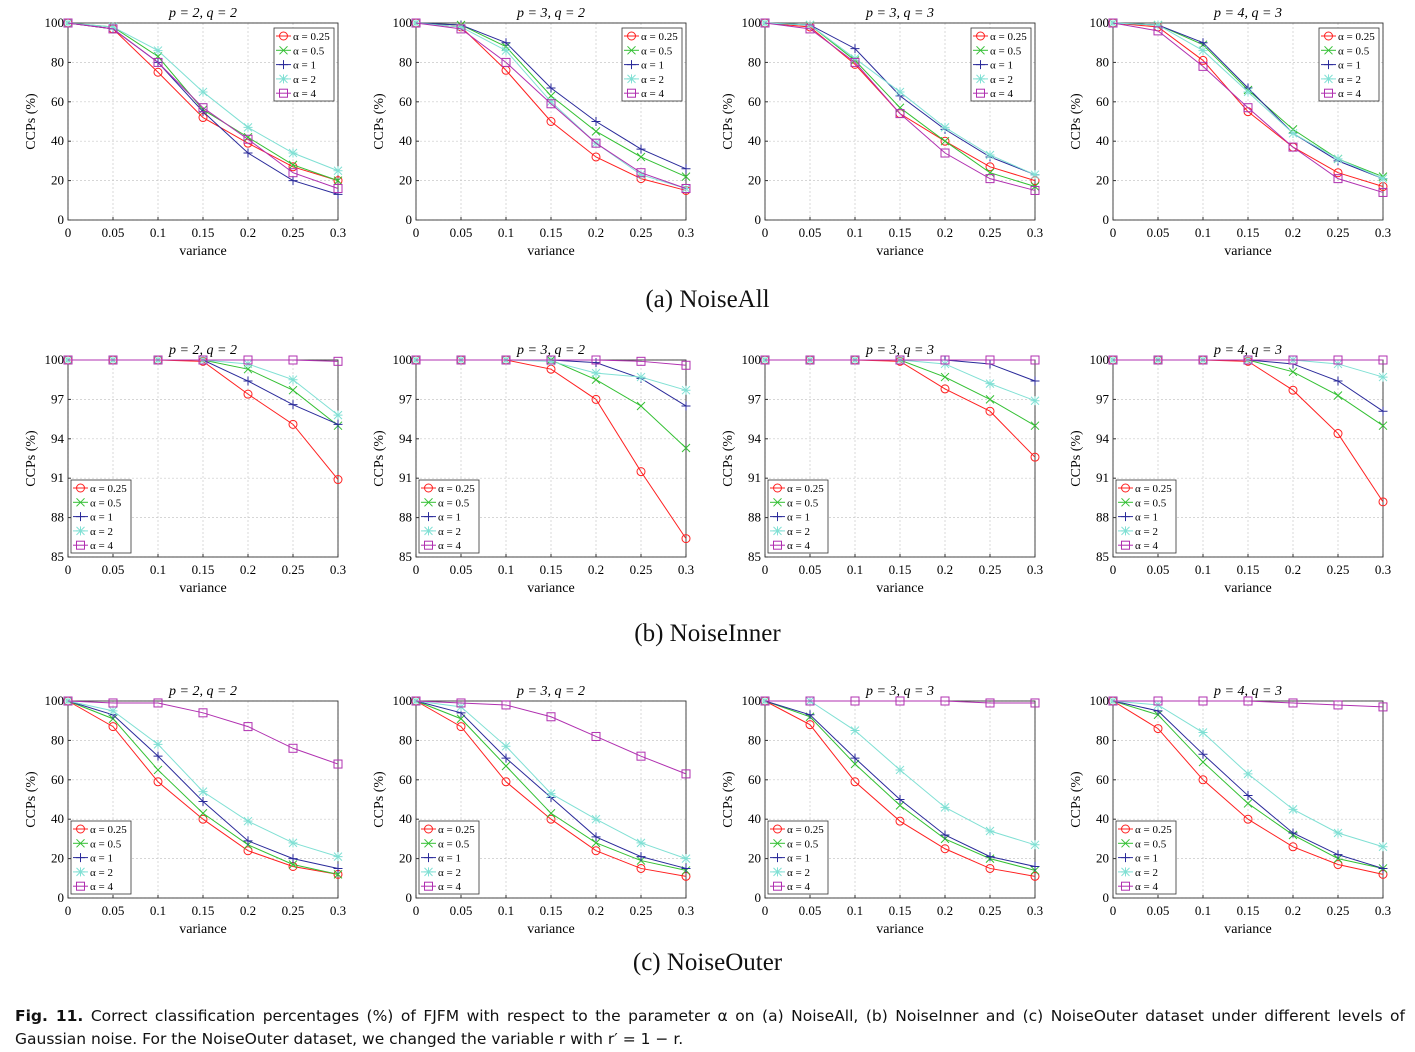  I want to click on chart-title: p = 2, q = 2, so click(202, 350).